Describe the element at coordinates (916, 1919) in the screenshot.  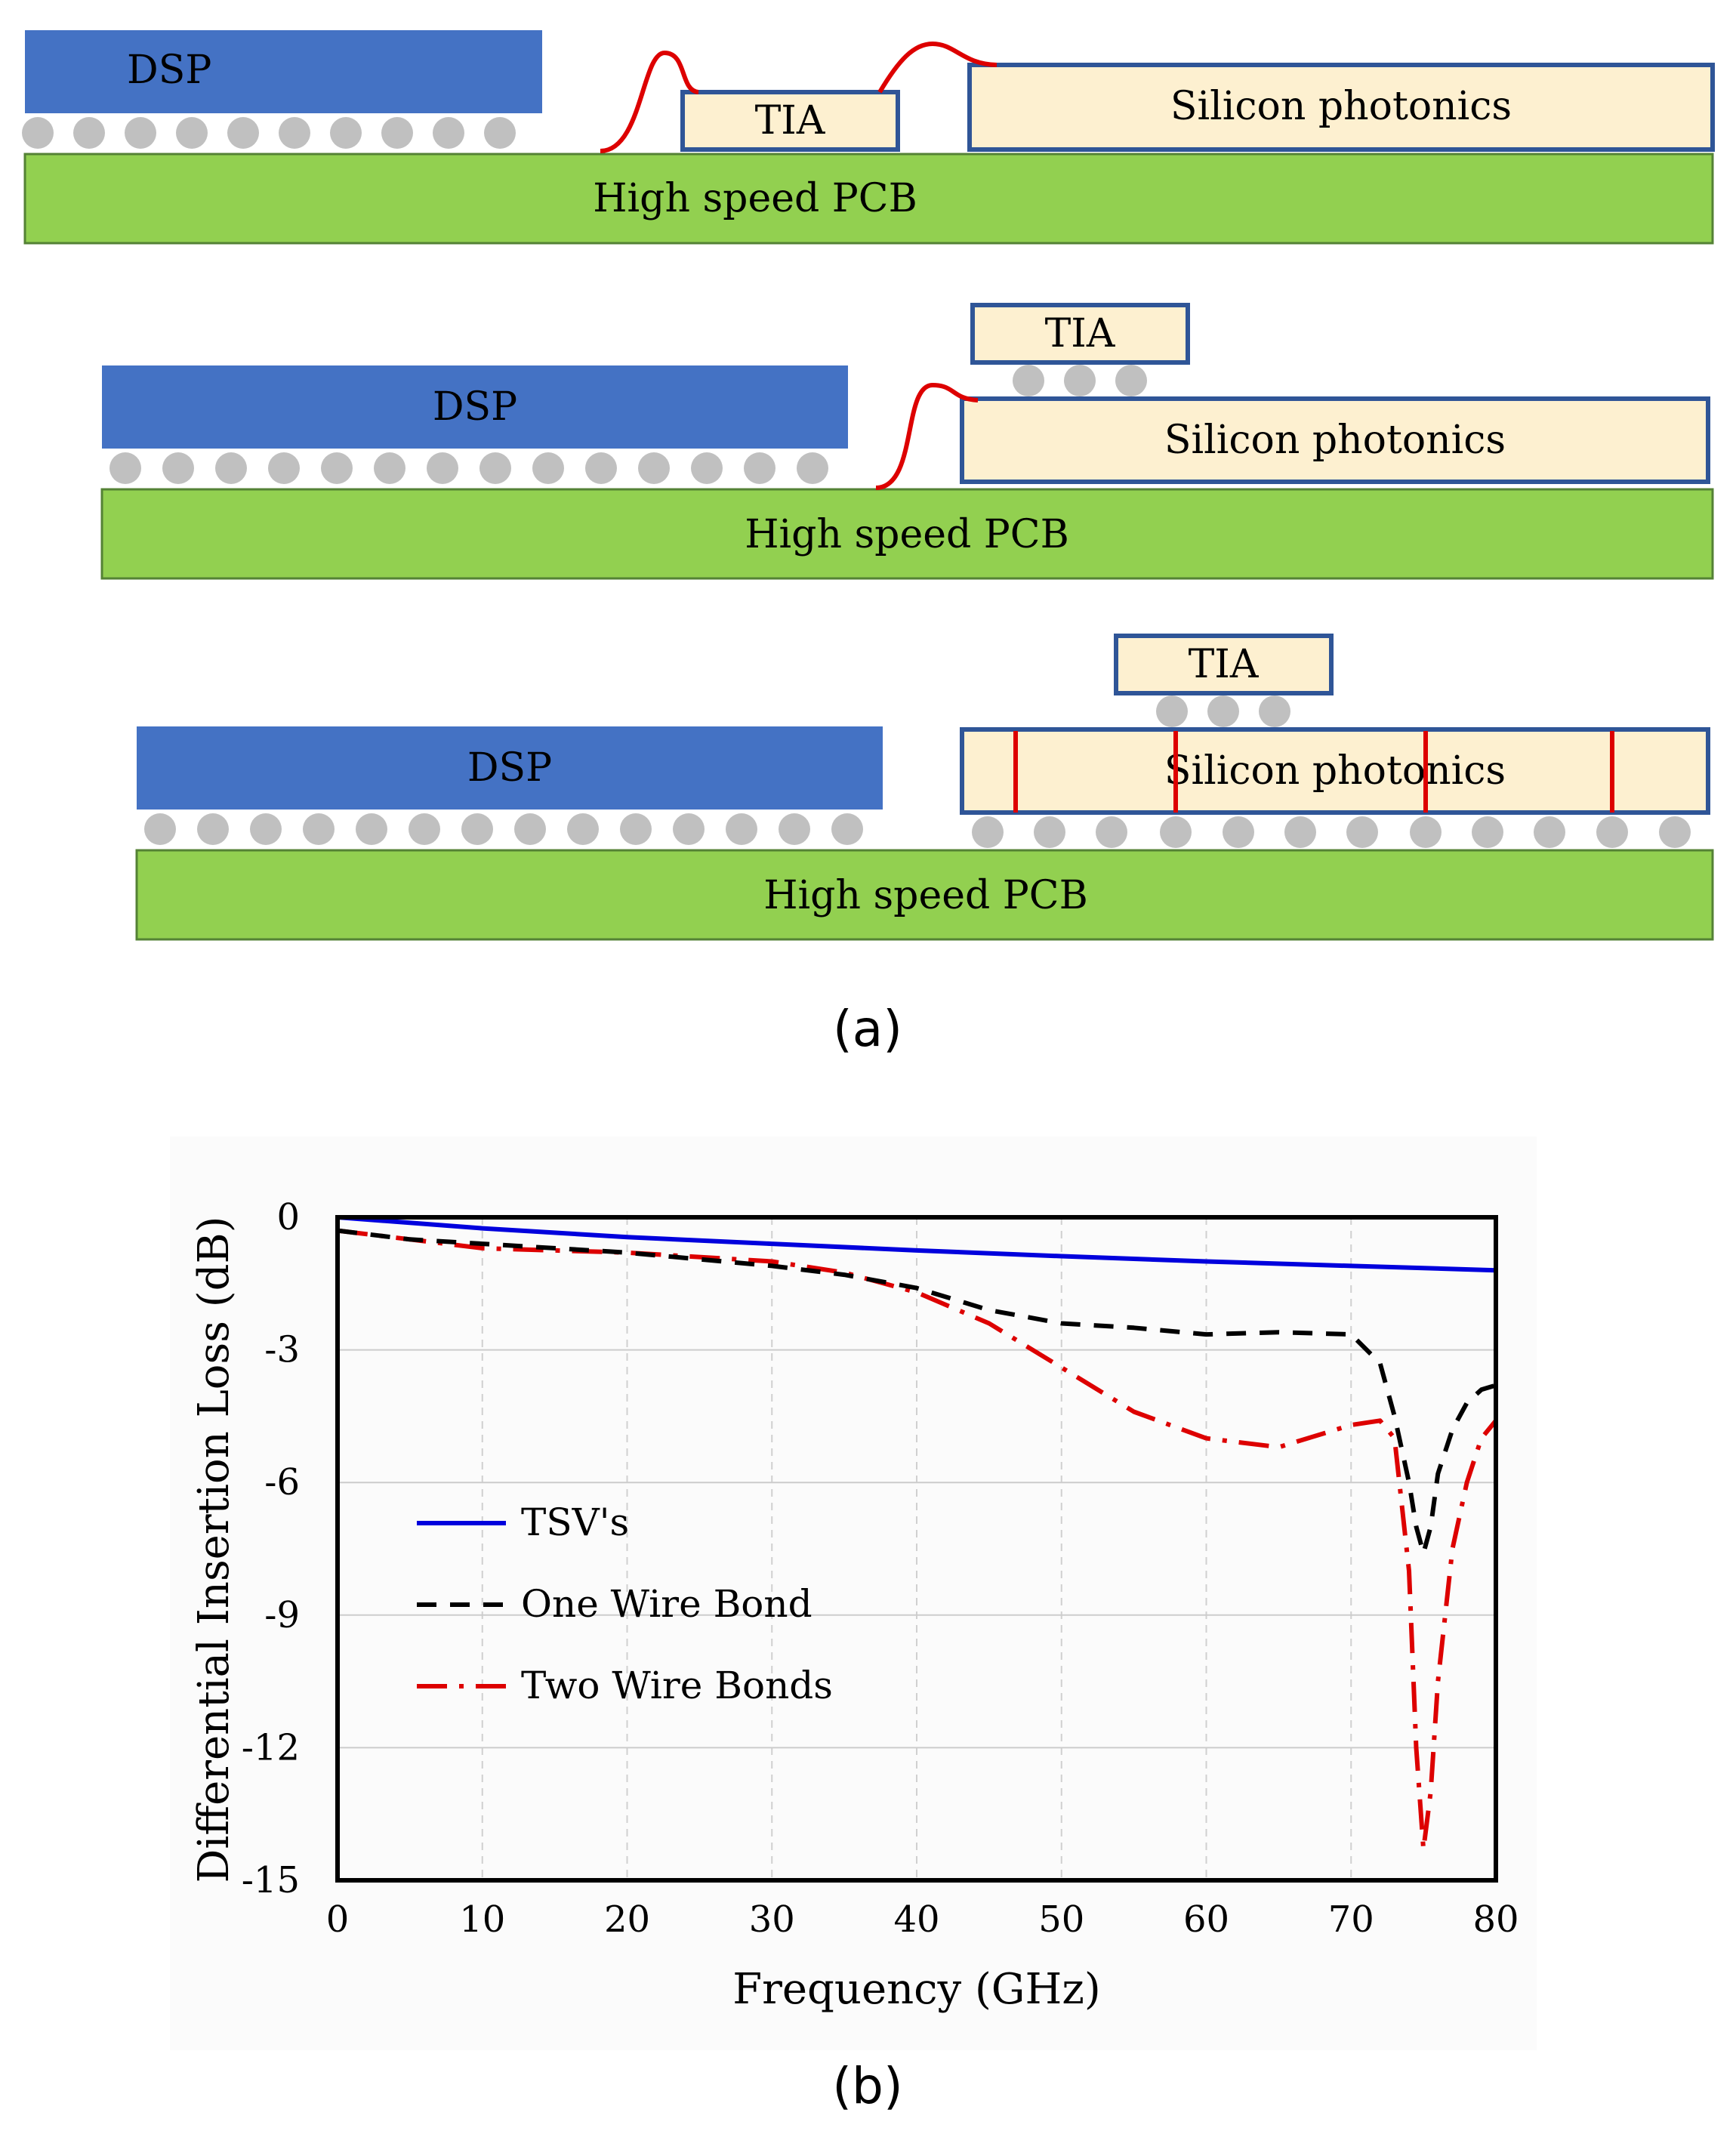
I see `x-tick-label: 40` at that location.